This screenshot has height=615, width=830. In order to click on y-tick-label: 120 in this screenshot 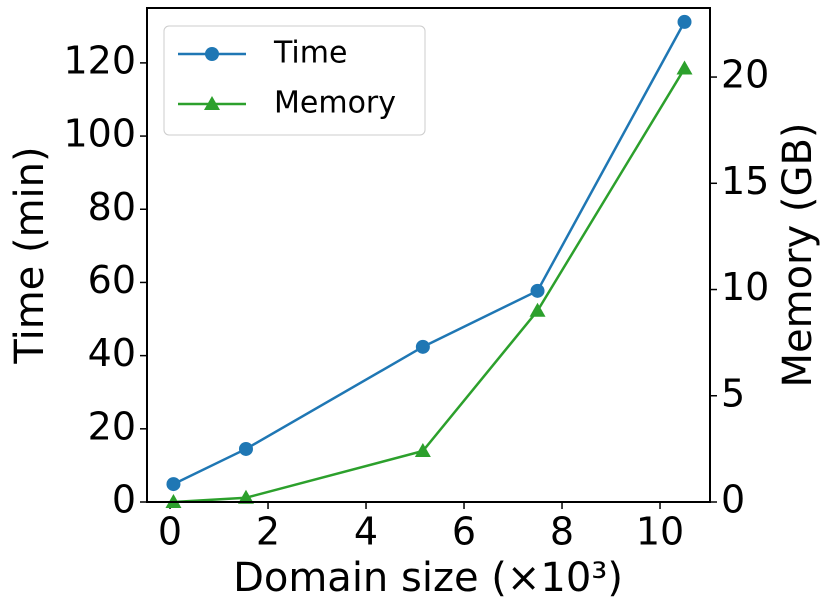, I will do `click(99, 60)`.